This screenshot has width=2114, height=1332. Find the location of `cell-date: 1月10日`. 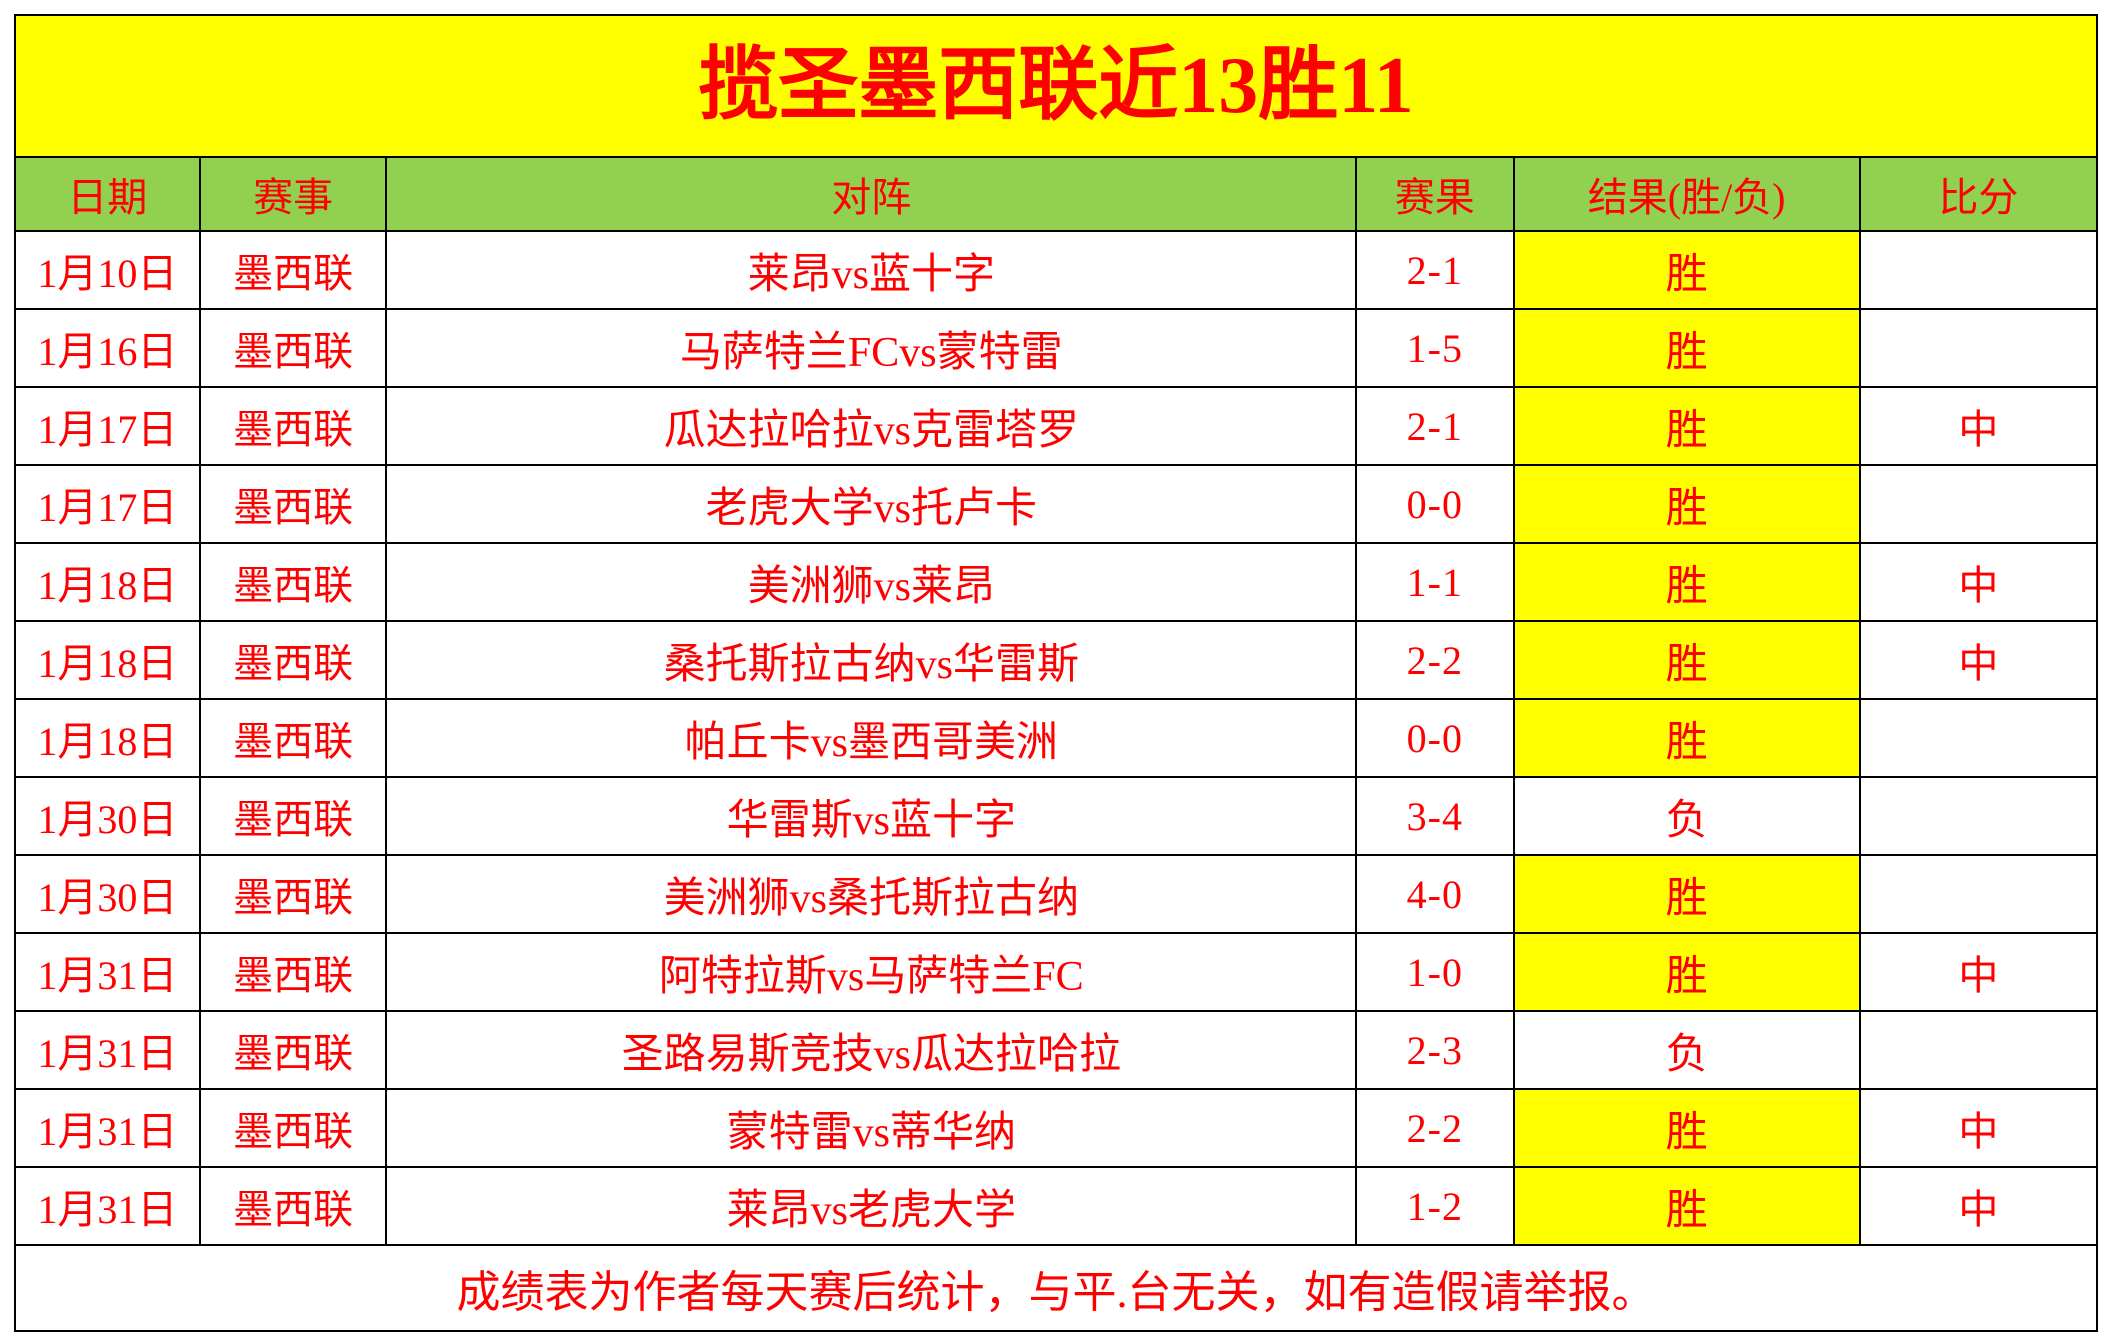

cell-date: 1月10日 is located at coordinates (107, 270).